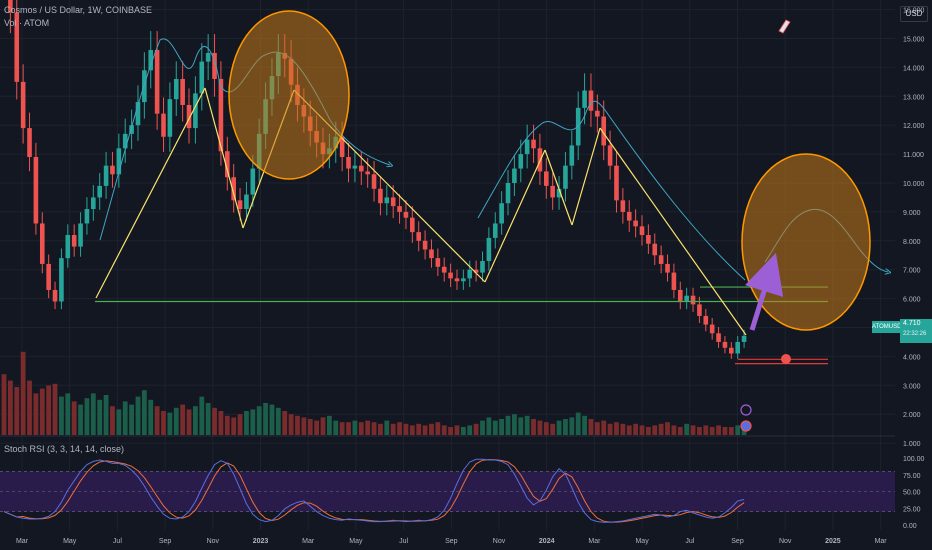 This screenshot has height=550, width=932. What do you see at coordinates (912, 242) in the screenshot?
I see `price-tick-label: 8.000` at bounding box center [912, 242].